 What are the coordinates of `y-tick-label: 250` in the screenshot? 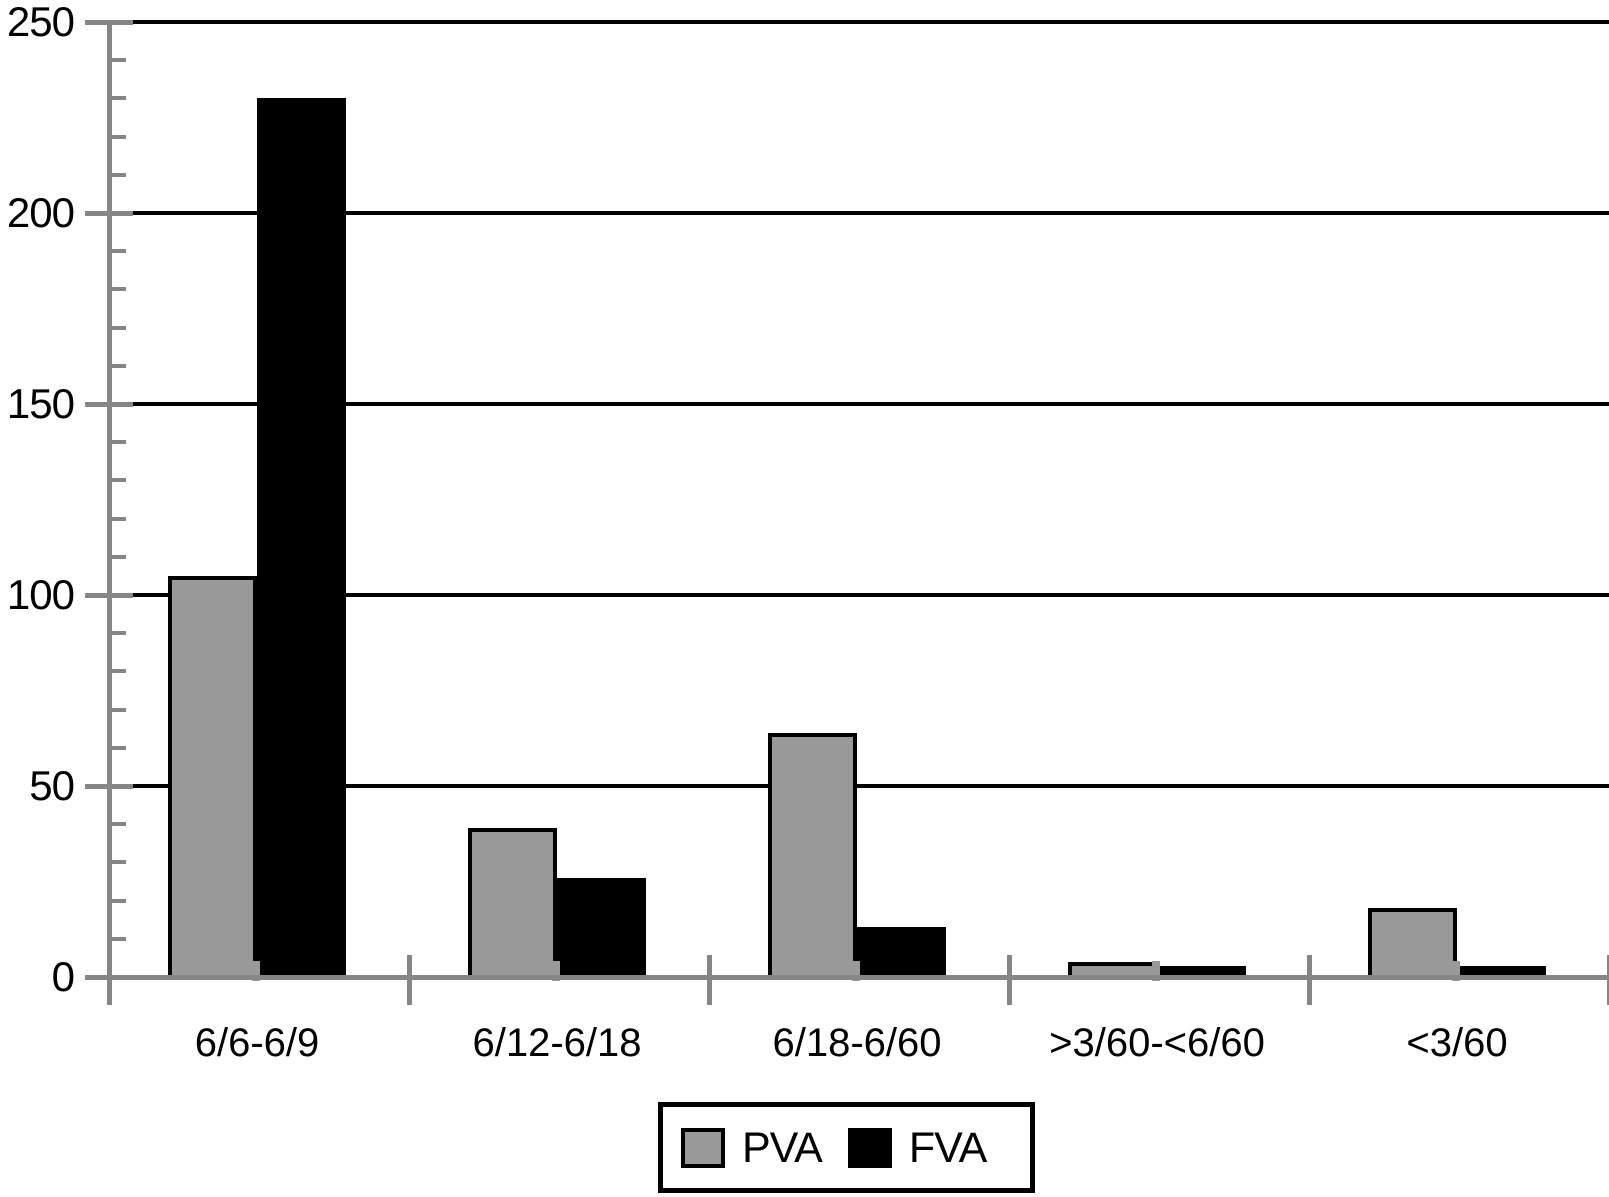 It's located at (40, 22).